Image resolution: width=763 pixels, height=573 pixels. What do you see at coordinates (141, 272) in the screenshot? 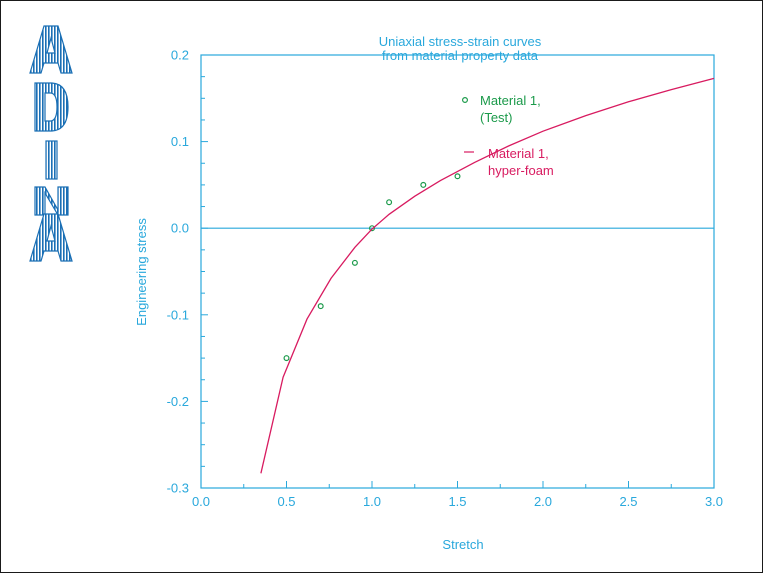
I see `y-axis-label: Engineering stress` at bounding box center [141, 272].